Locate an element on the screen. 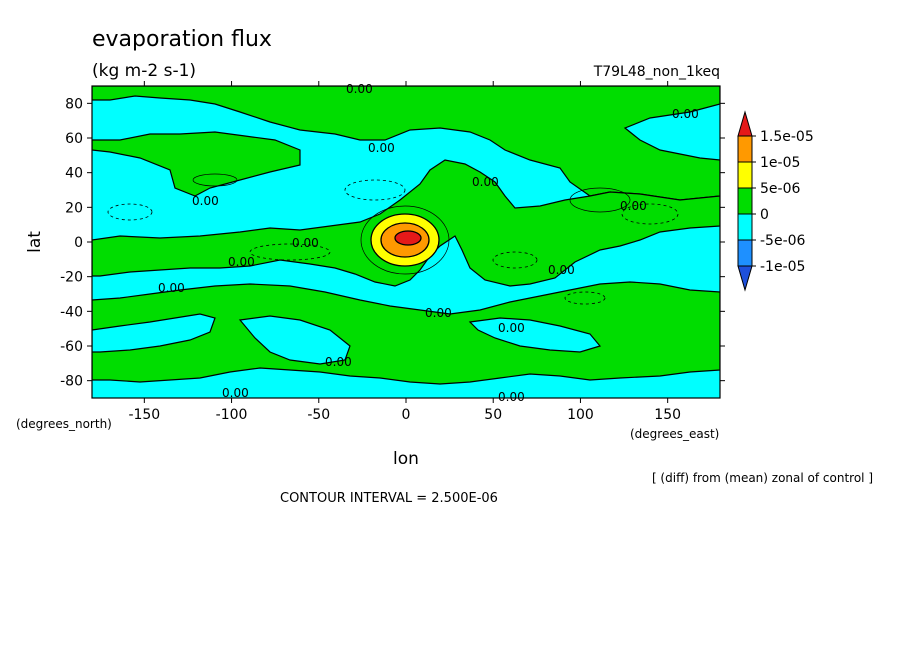 This screenshot has height=654, width=904. y-tick-label: 80 is located at coordinates (74, 104).